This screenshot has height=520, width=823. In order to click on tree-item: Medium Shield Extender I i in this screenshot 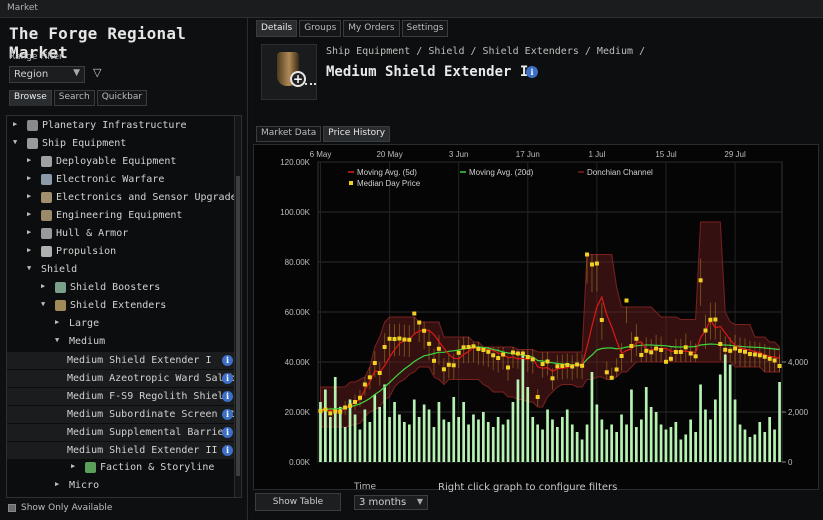, I will do `click(121, 360)`.